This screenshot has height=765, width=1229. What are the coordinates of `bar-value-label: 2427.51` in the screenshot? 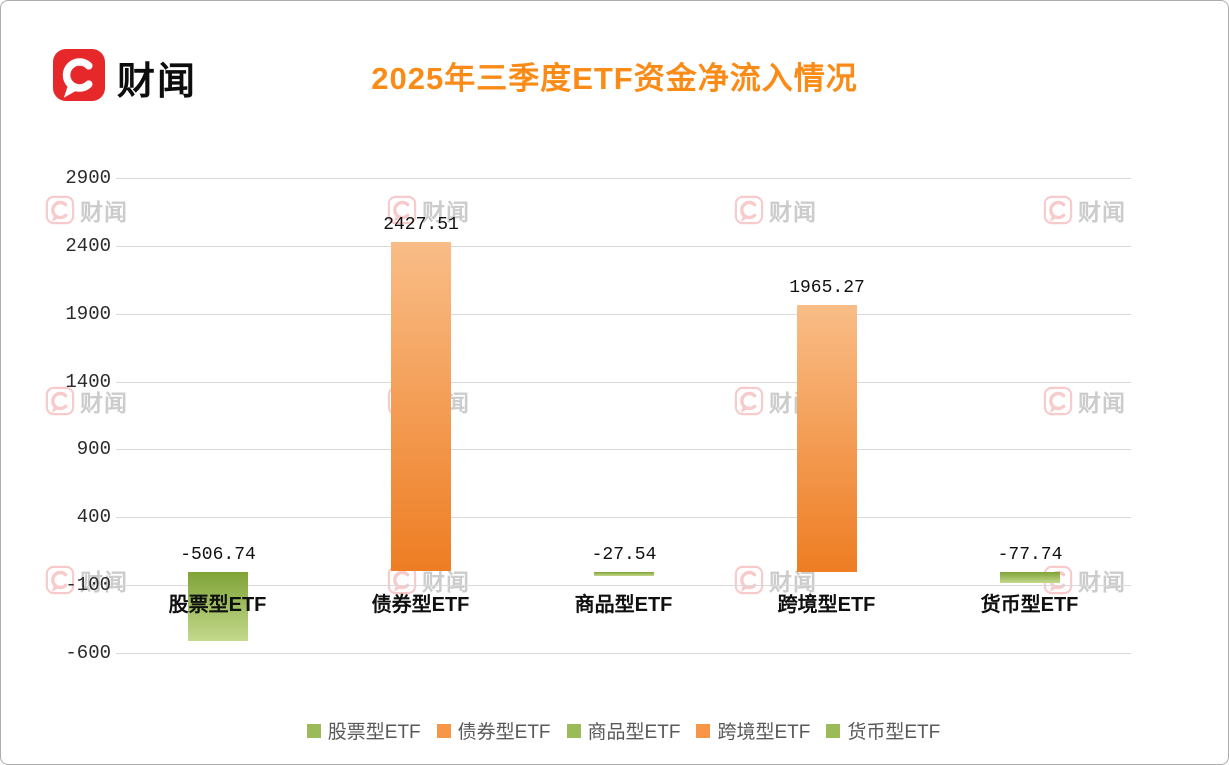 It's located at (421, 225).